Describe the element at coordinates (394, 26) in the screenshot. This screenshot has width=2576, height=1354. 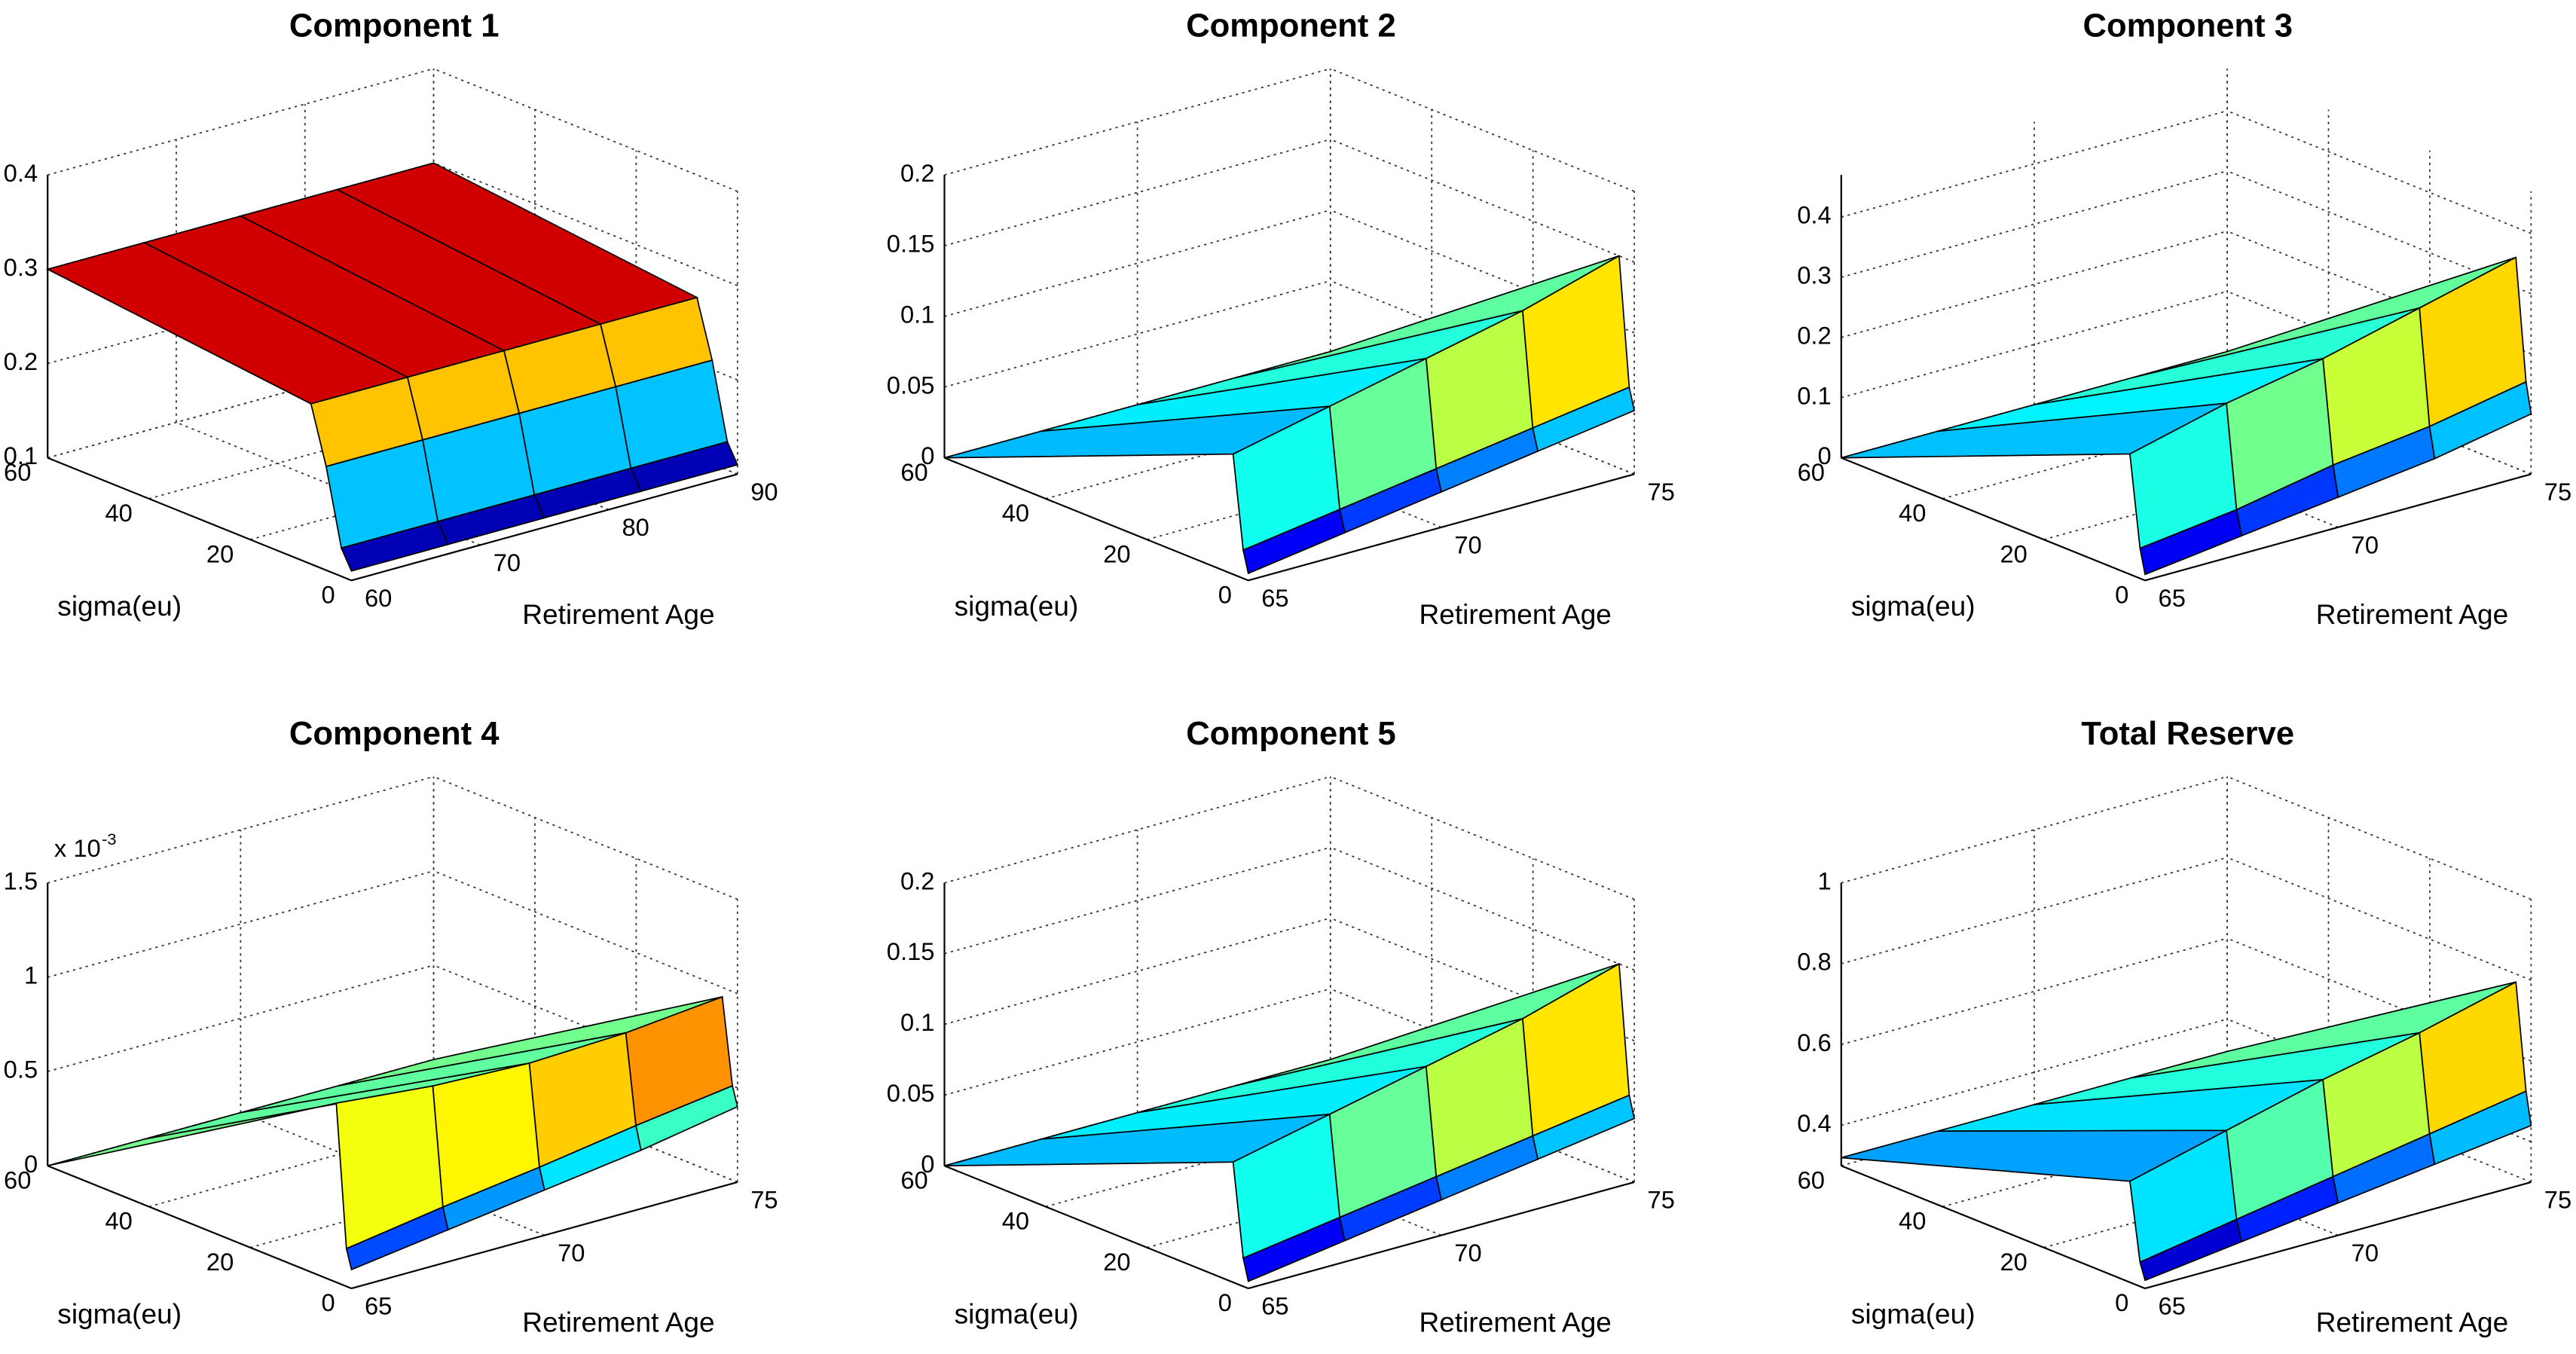
I see `chart-title: Component 1` at that location.